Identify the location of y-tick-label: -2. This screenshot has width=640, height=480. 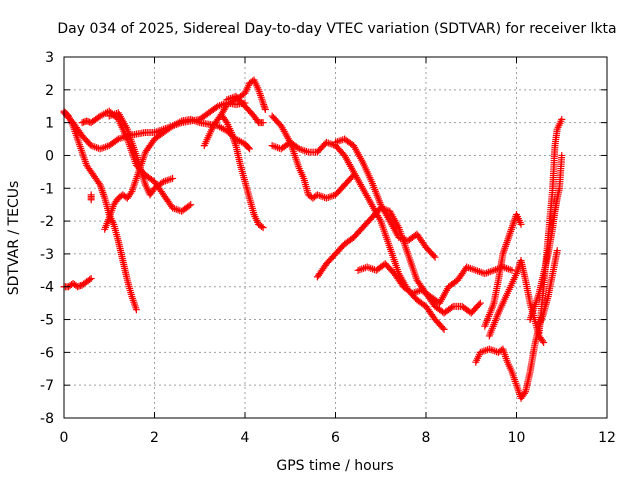
(47, 222).